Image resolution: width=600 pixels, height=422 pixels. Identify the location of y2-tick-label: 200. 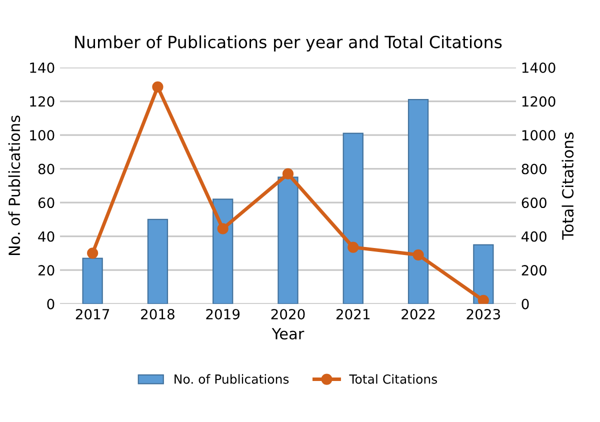
(534, 270).